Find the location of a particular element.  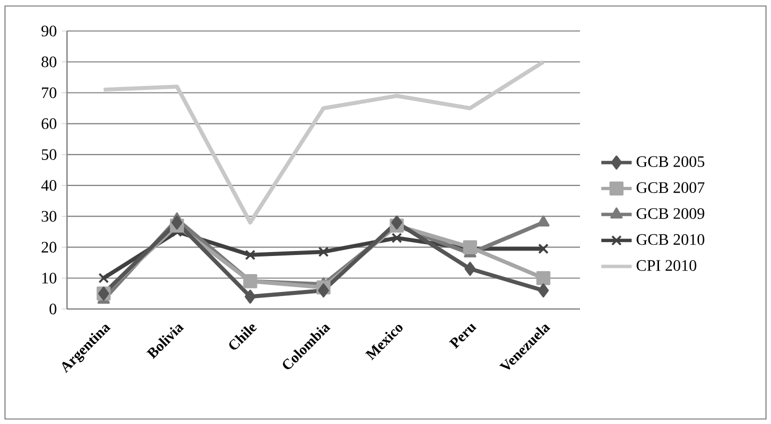

legend-label: GCB 2010 is located at coordinates (670, 239).